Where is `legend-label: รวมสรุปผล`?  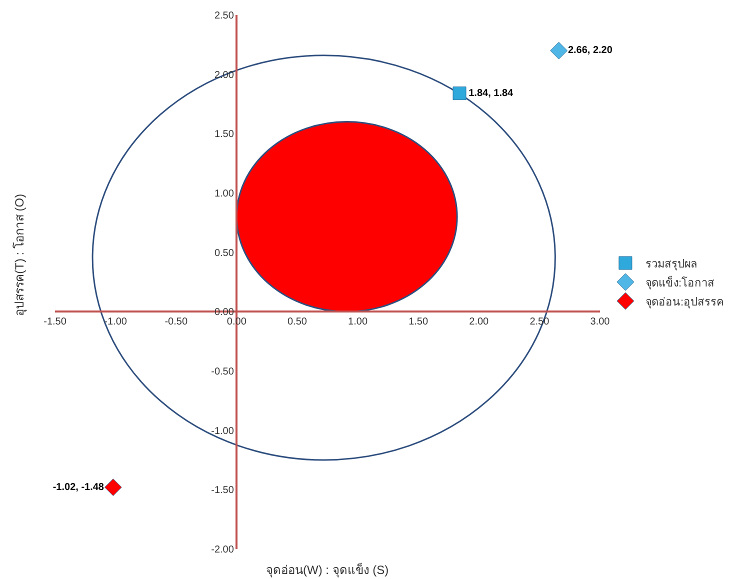 legend-label: รวมสรุปผล is located at coordinates (671, 264).